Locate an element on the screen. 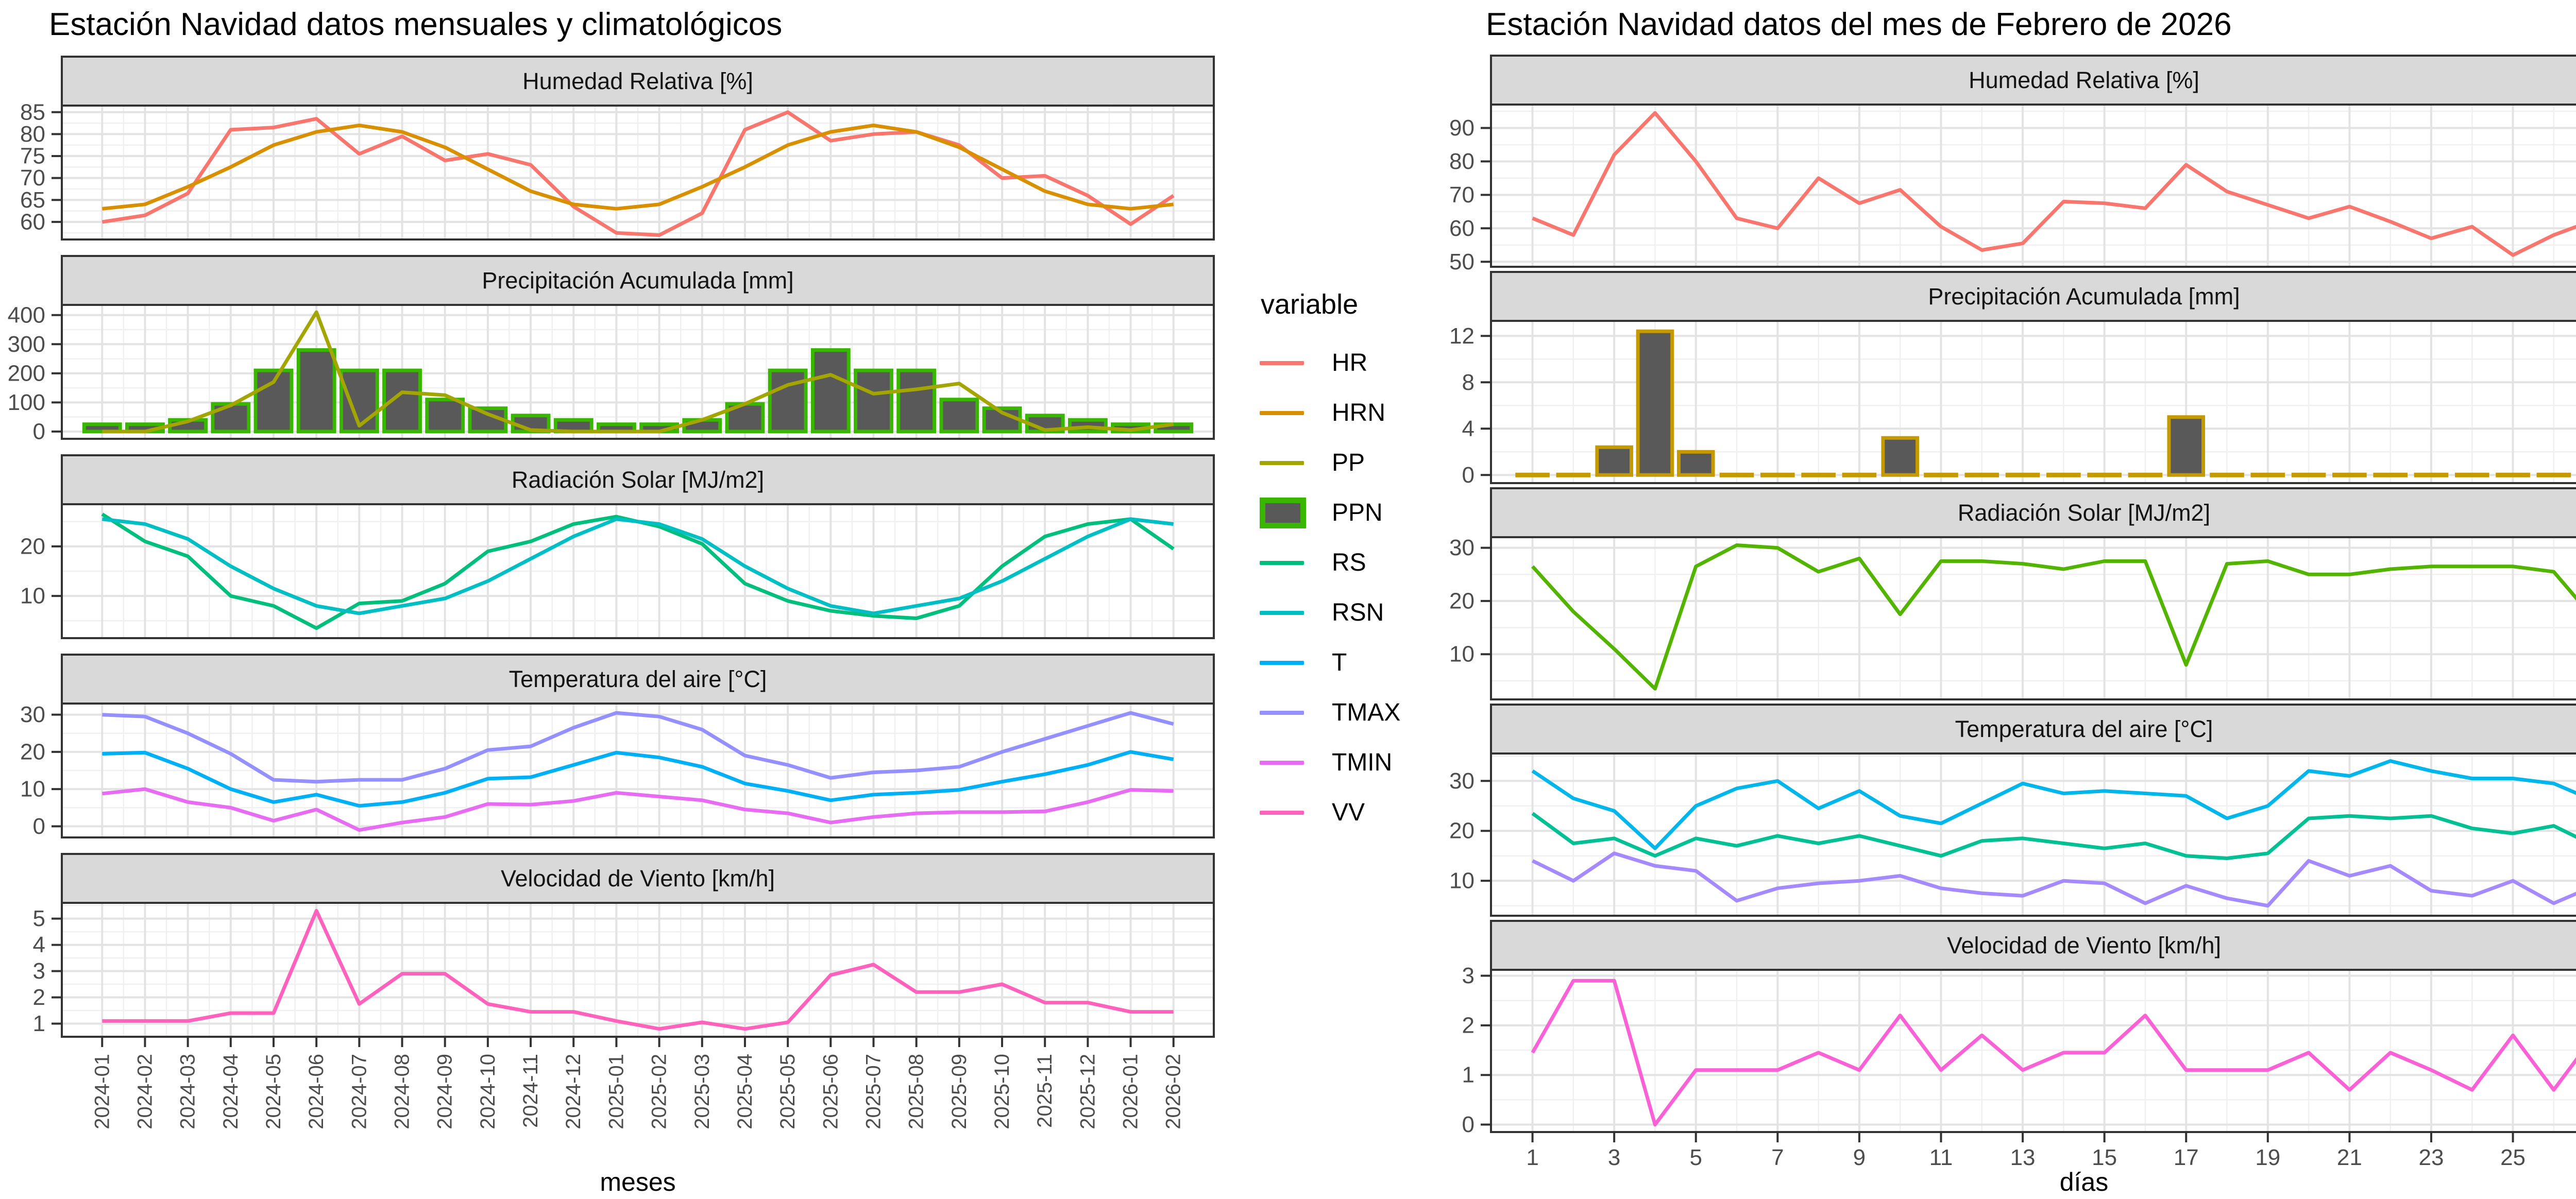  x-tick-label: 17 is located at coordinates (2186, 1157).